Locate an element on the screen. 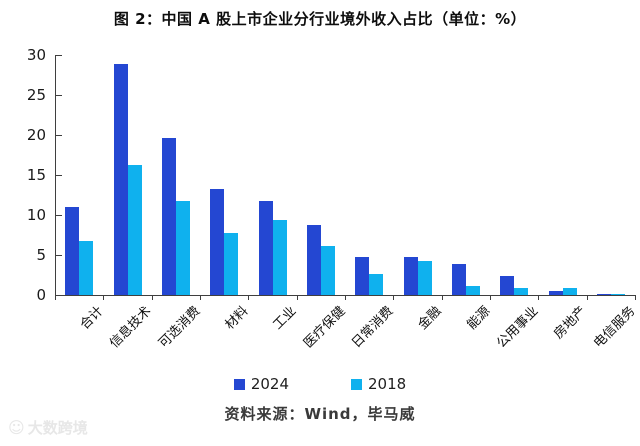 The width and height of the screenshot is (640, 446). x-axis-line is located at coordinates (345, 295).